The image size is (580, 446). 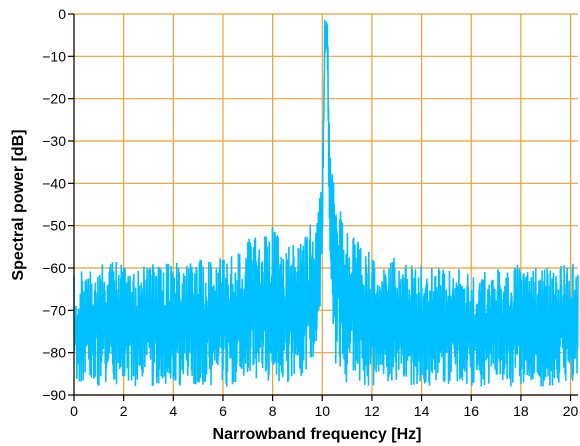 I want to click on y-tick-label: −40, so click(x=54, y=183).